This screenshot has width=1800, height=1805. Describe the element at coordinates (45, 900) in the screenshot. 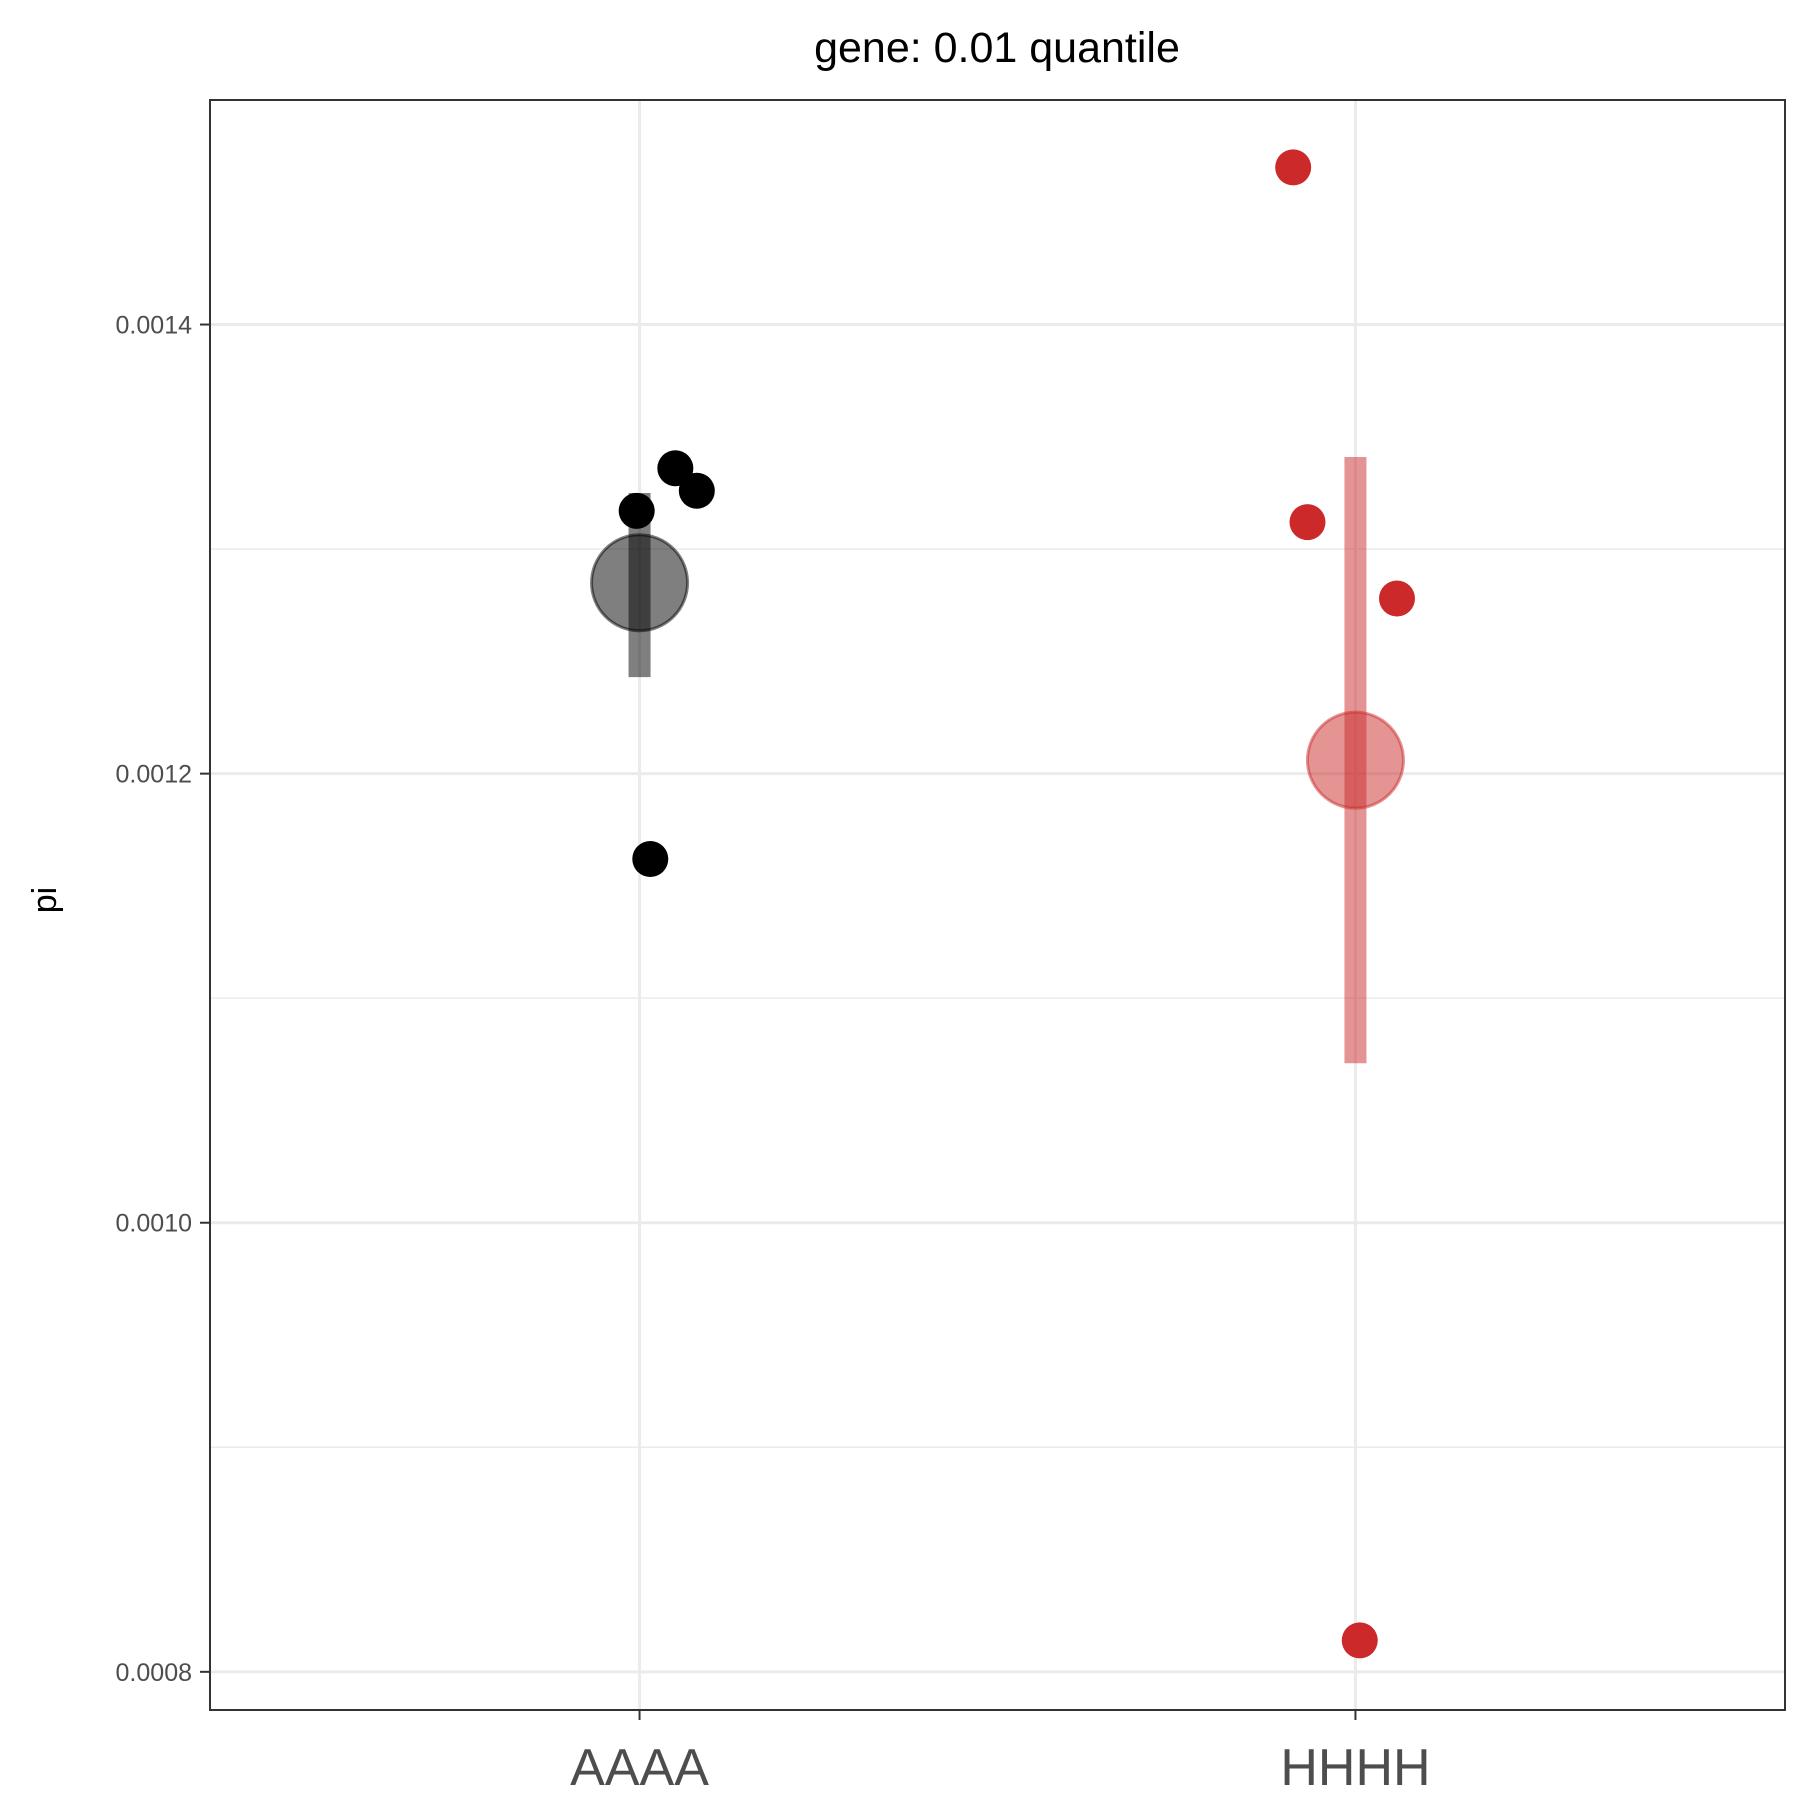

I see `y-axis-label: pi` at that location.